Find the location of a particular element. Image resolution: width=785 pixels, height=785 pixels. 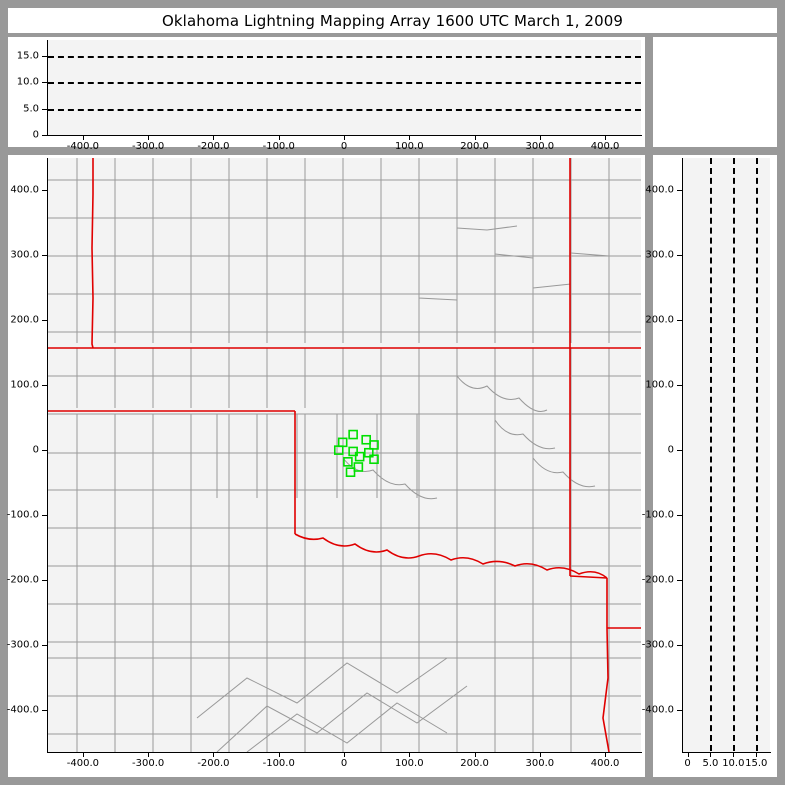

right-y-tick-label: -400.0 is located at coordinates (657, 710).